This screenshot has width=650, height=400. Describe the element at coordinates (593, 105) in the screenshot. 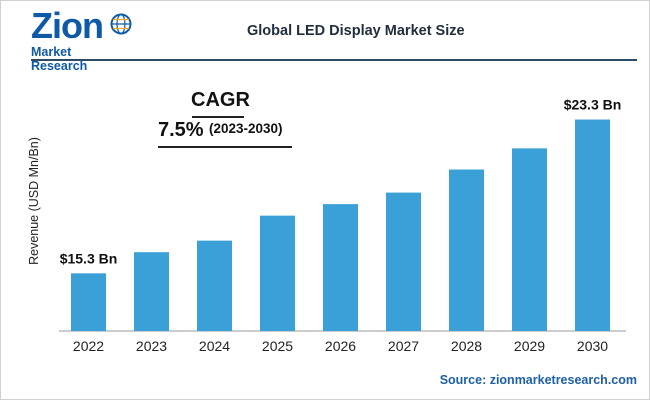

I see `data-label-last: $23.3 Bn` at that location.